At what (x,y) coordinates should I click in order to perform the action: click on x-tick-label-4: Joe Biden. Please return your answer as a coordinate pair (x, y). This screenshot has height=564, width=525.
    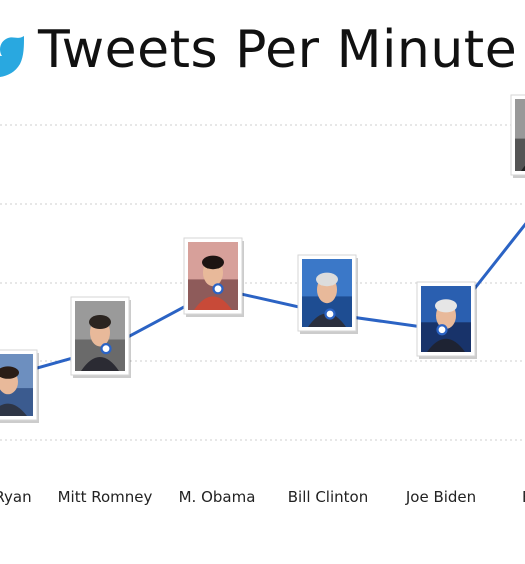
    Looking at the image, I should click on (440, 497).